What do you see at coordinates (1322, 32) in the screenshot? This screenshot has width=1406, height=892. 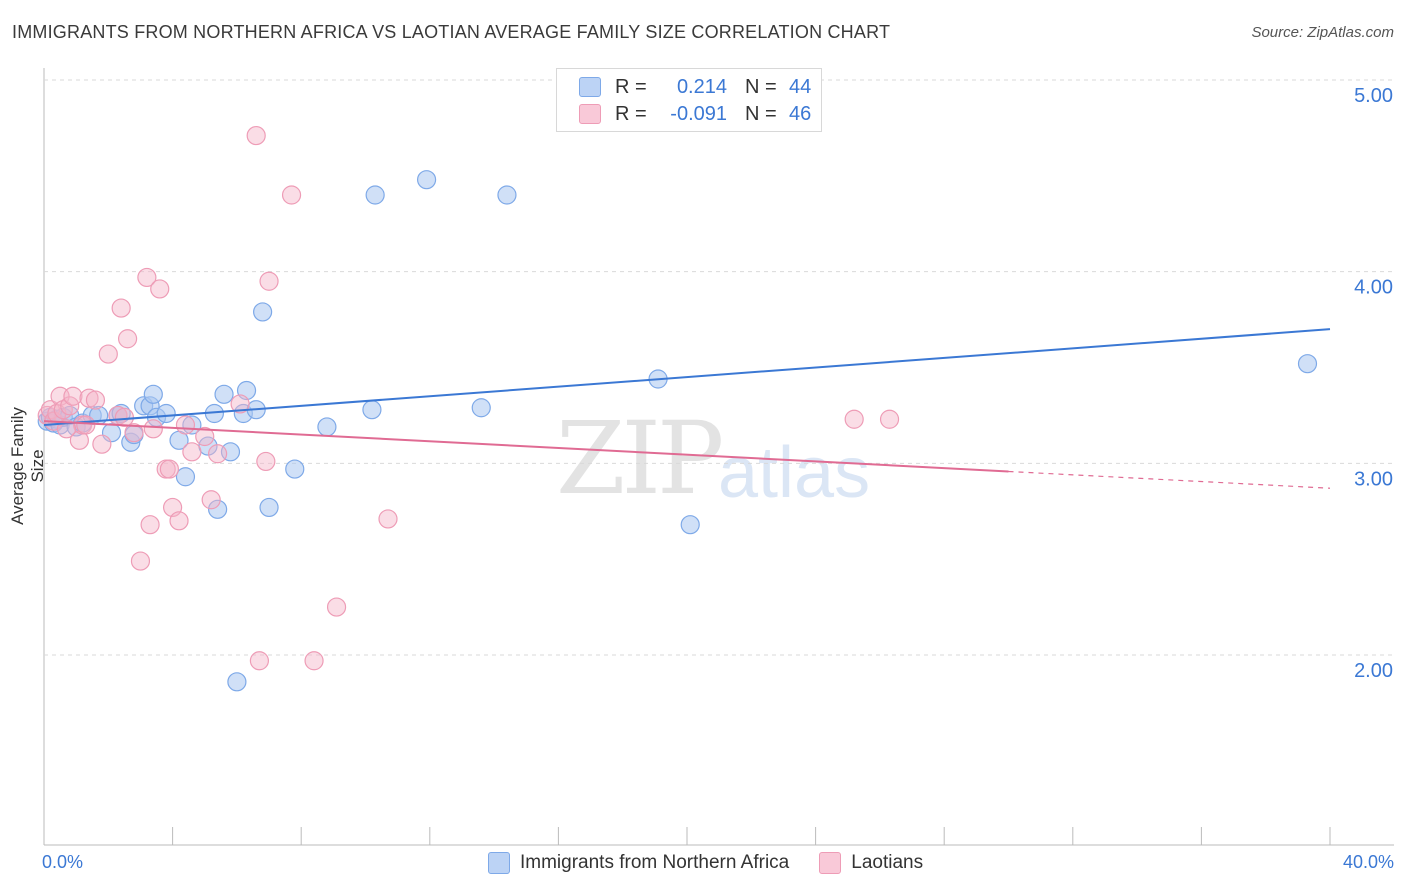 I see `source-label: Source: ZipAtlas.com` at bounding box center [1322, 32].